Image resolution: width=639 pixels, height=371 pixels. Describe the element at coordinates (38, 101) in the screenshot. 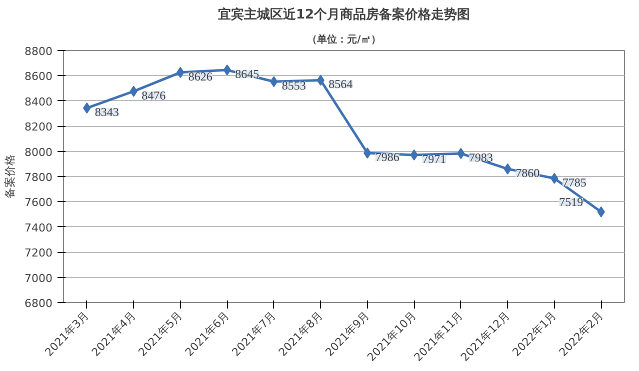

I see `y-tick-label: 8400` at that location.